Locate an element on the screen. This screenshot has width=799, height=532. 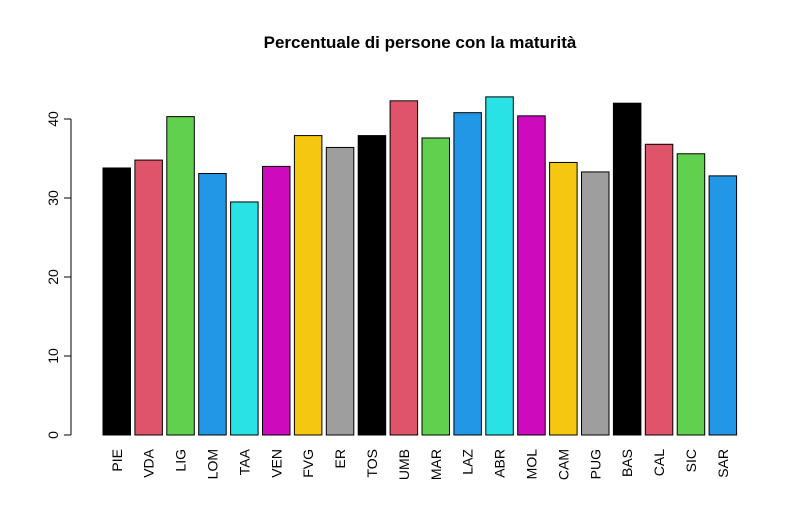
x-tick-label: BAS is located at coordinates (627, 463).